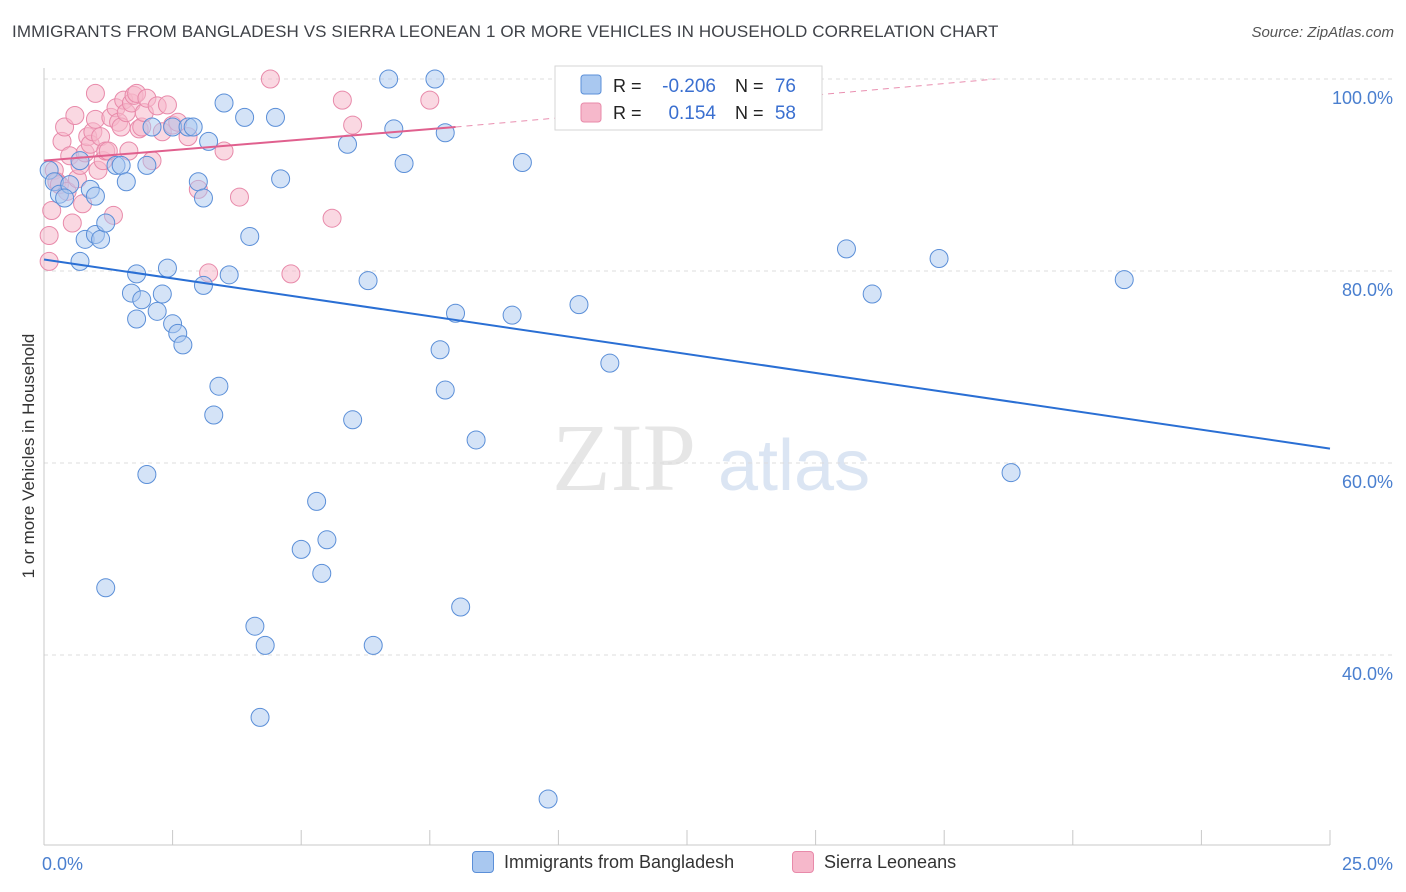  Describe the element at coordinates (249, 144) in the screenshot. I see `trend-line-sierra-leoneans` at that location.